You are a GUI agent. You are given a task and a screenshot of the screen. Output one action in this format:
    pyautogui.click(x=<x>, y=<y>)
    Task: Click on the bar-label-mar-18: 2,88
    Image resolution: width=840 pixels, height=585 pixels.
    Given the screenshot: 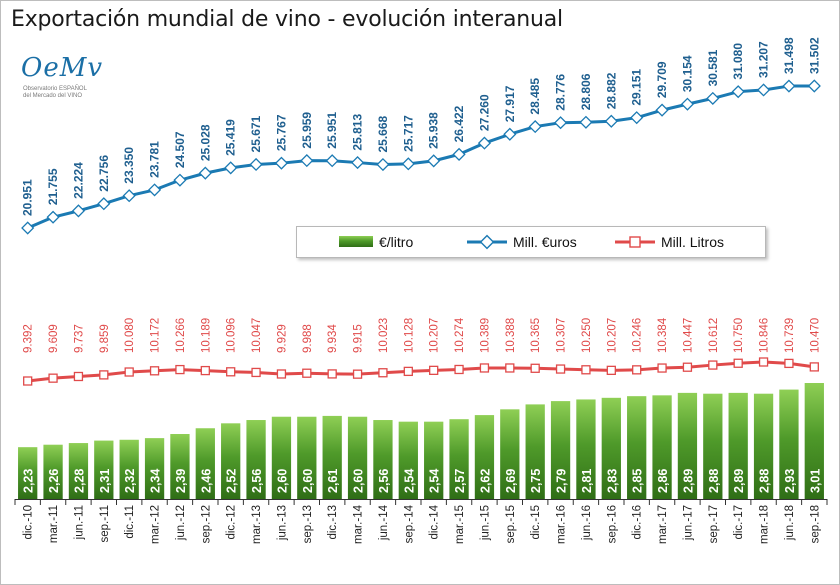 What is the action you would take?
    pyautogui.click(x=765, y=481)
    